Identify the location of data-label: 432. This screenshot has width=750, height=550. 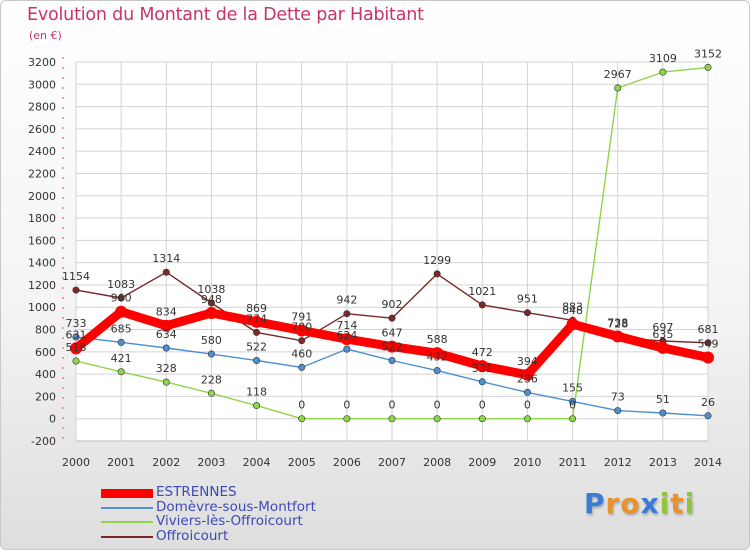
(437, 357).